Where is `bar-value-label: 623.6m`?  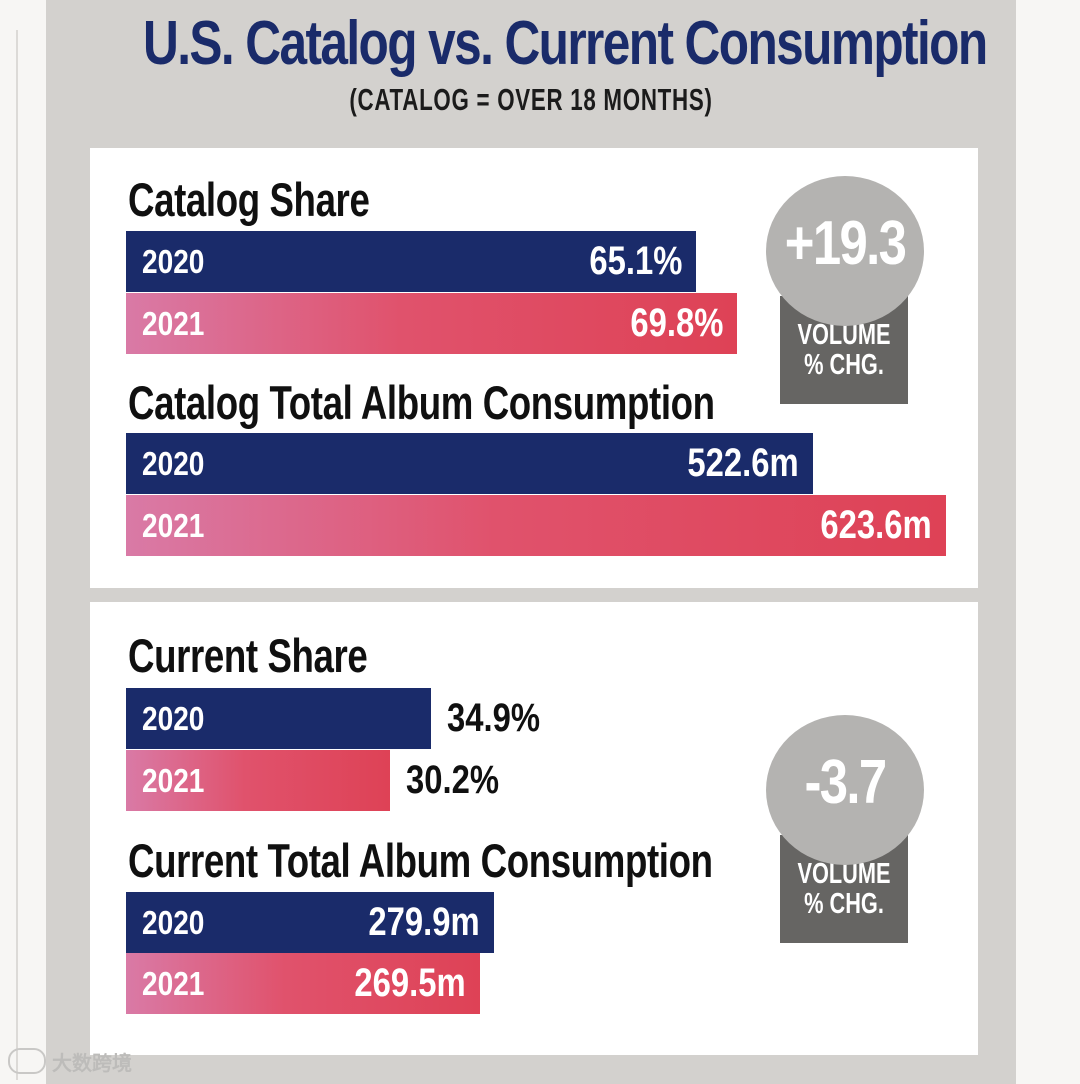 bar-value-label: 623.6m is located at coordinates (876, 525).